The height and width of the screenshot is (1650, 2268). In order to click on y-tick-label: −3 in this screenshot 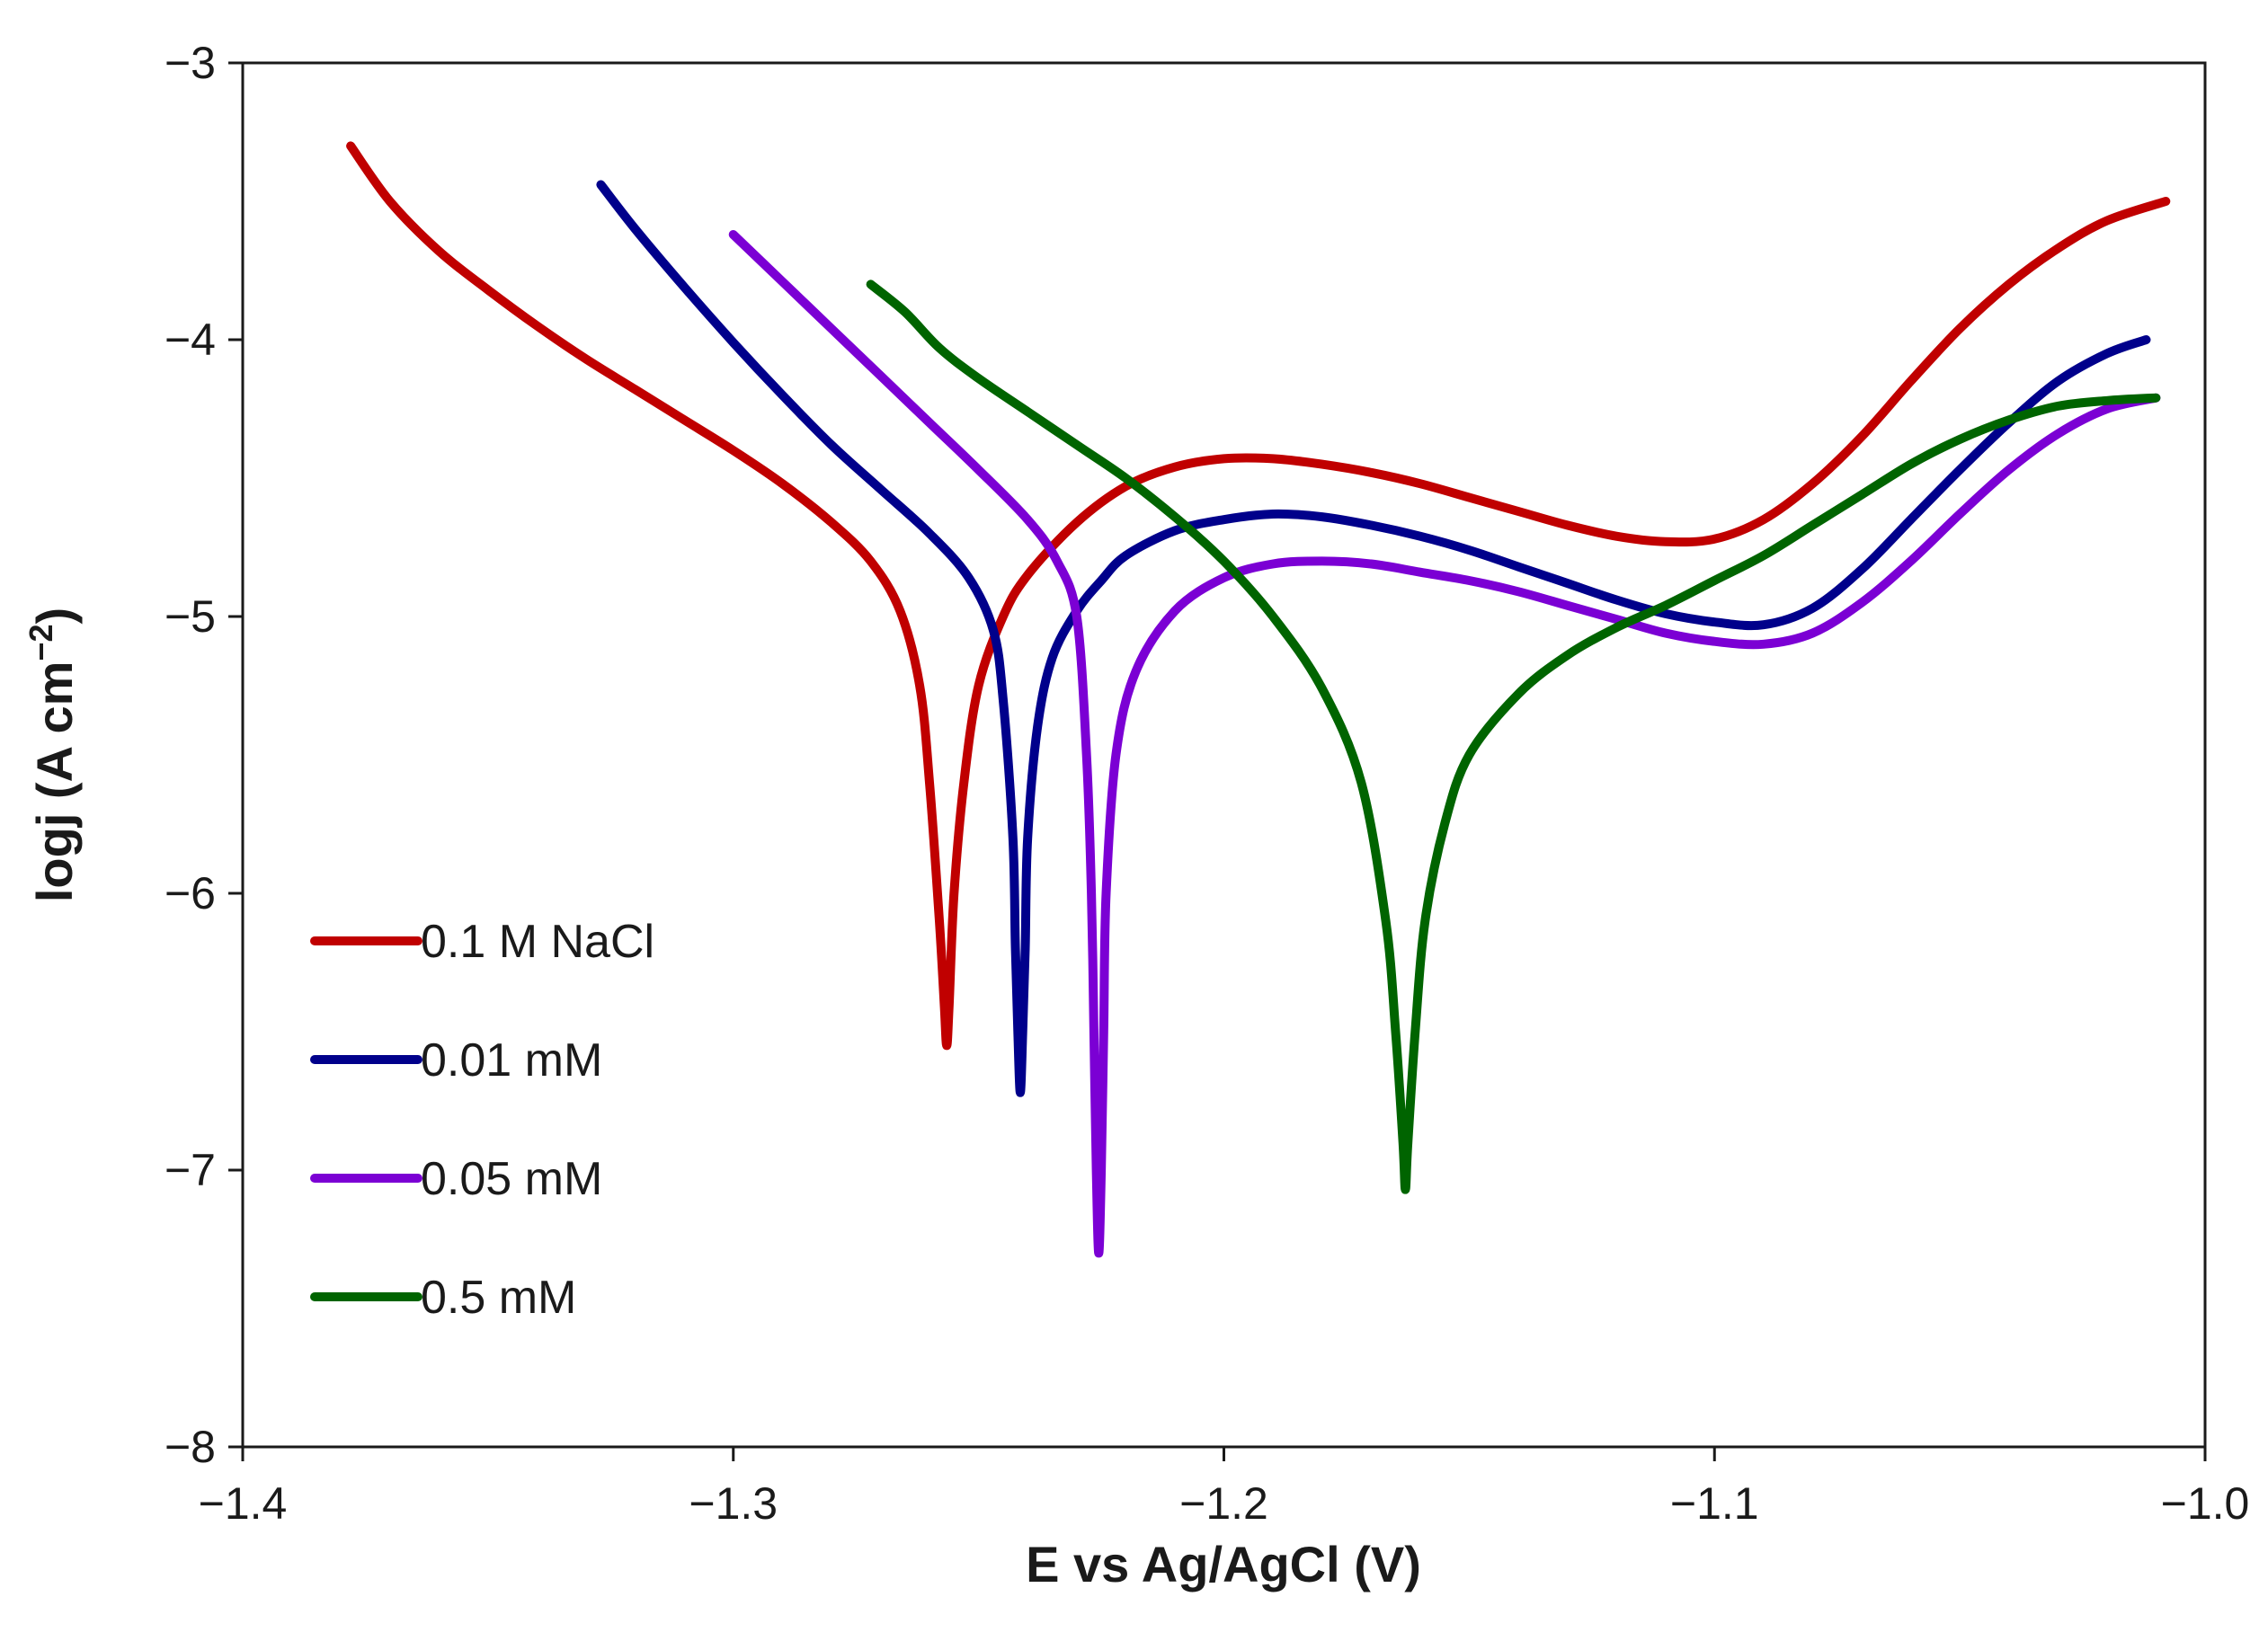, I will do `click(190, 63)`.